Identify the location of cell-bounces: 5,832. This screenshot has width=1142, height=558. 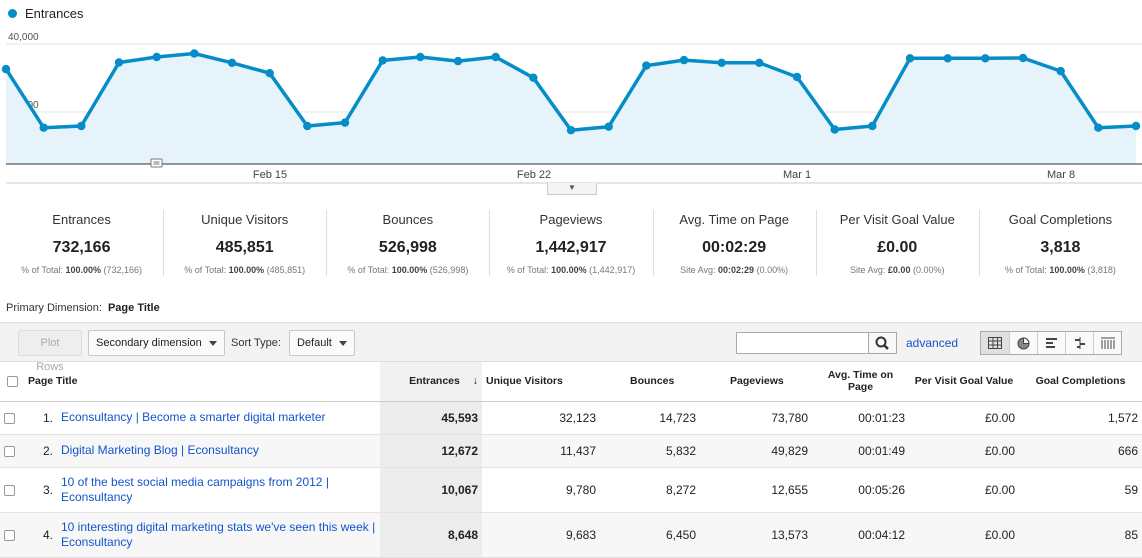
(650, 451).